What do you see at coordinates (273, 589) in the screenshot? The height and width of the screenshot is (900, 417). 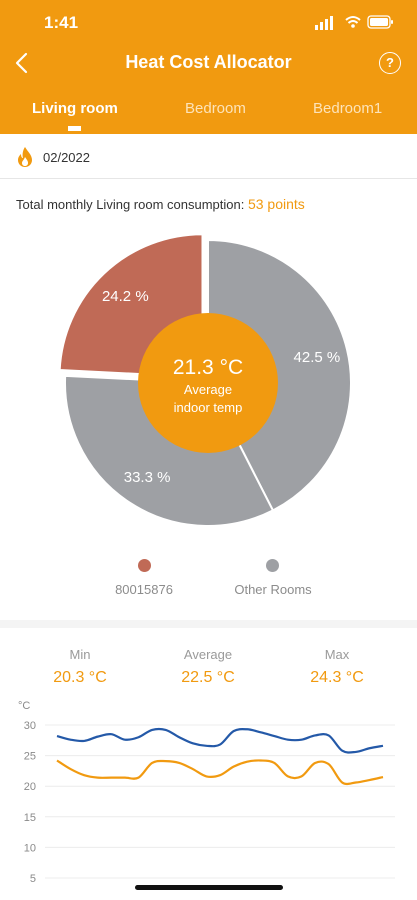 I see `legend-label-other-rooms: Other Rooms` at bounding box center [273, 589].